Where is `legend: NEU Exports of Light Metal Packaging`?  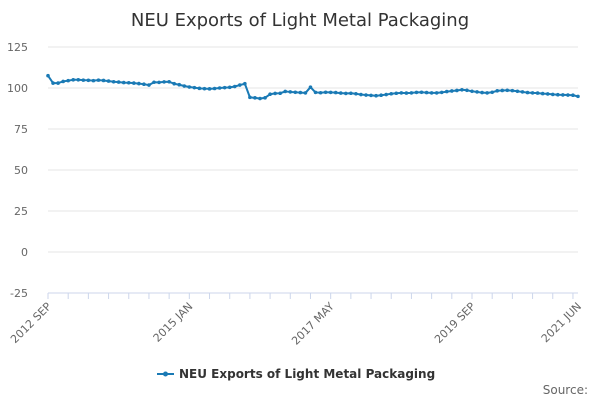 legend: NEU Exports of Light Metal Packaging is located at coordinates (296, 374).